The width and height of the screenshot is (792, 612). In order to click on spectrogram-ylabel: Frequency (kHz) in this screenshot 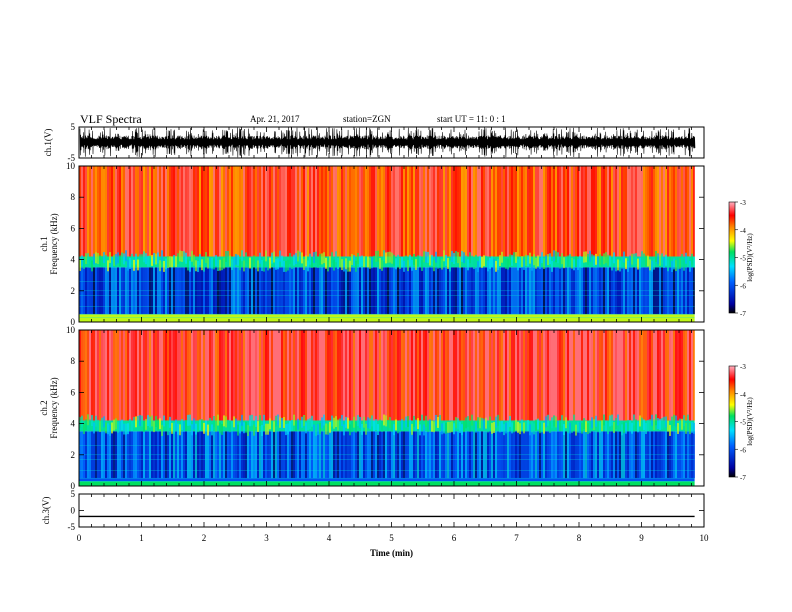, I will do `click(54, 407)`.